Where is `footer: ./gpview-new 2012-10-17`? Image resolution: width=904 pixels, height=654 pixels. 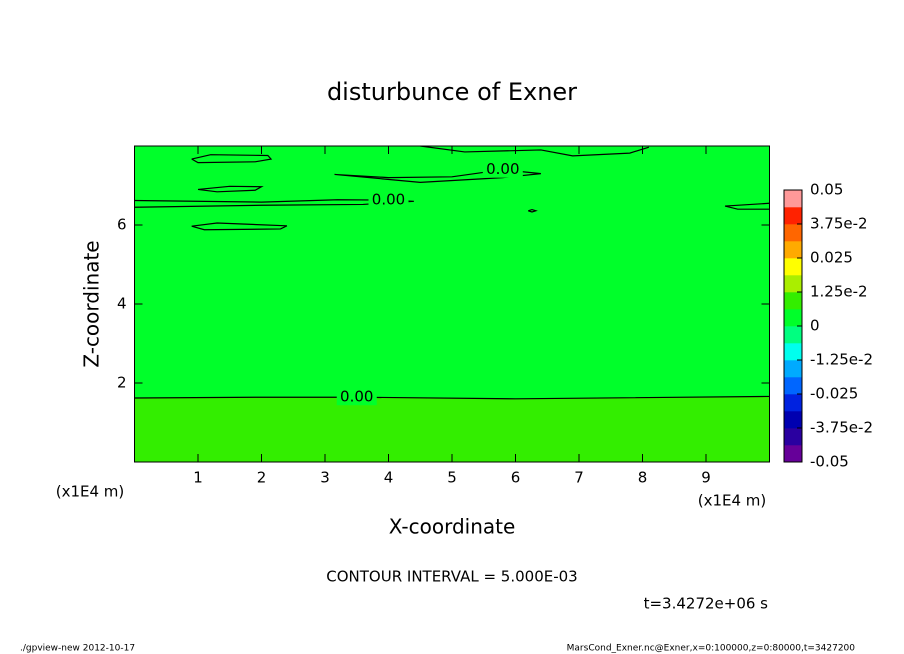 footer: ./gpview-new 2012-10-17 is located at coordinates (77, 649).